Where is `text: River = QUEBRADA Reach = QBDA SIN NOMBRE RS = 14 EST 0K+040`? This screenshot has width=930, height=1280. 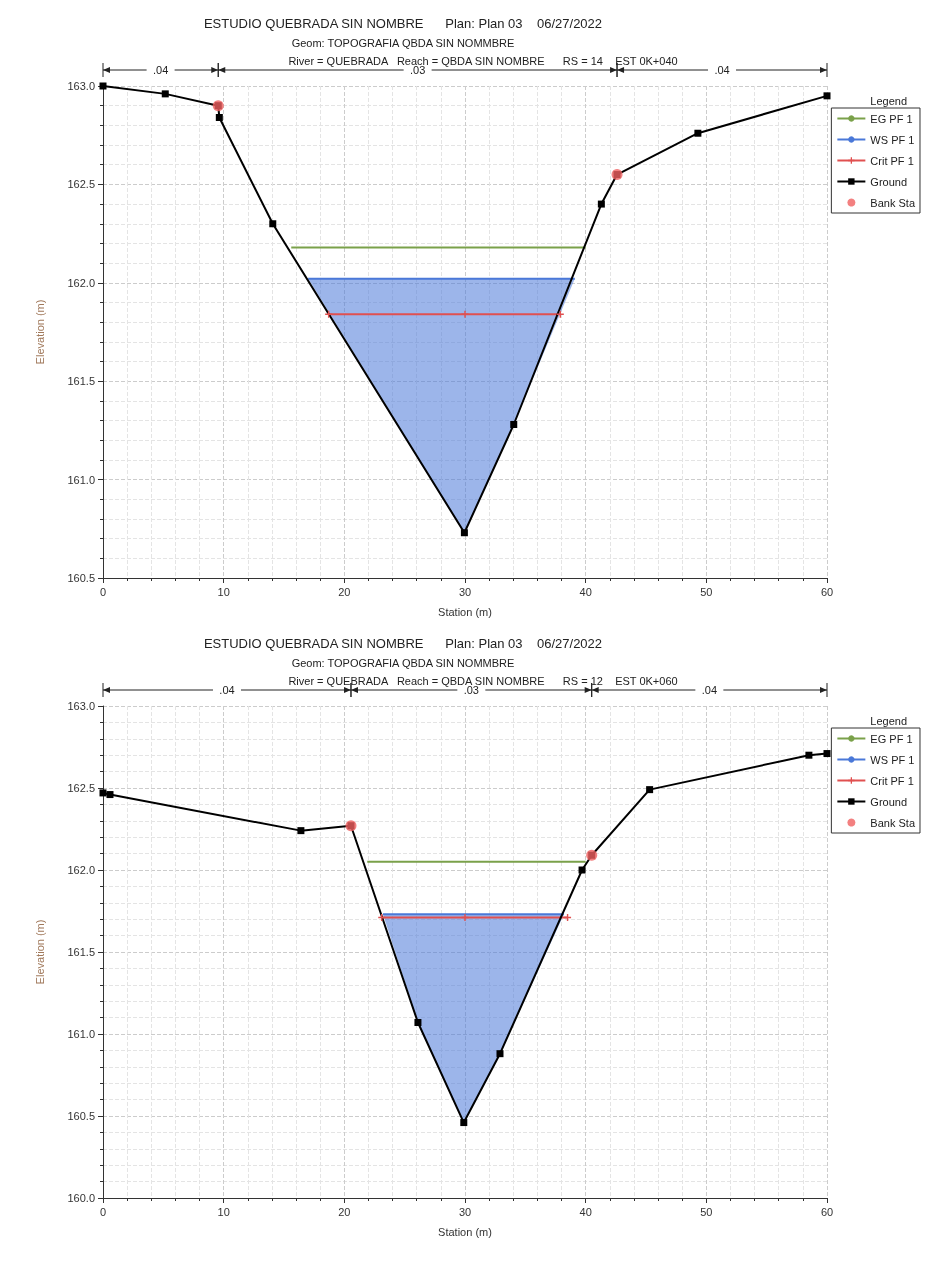
text: River = QUEBRADA Reach = QBDA SIN NOMBRE RS = 14 EST 0K+040 is located at coordinates (483, 60).